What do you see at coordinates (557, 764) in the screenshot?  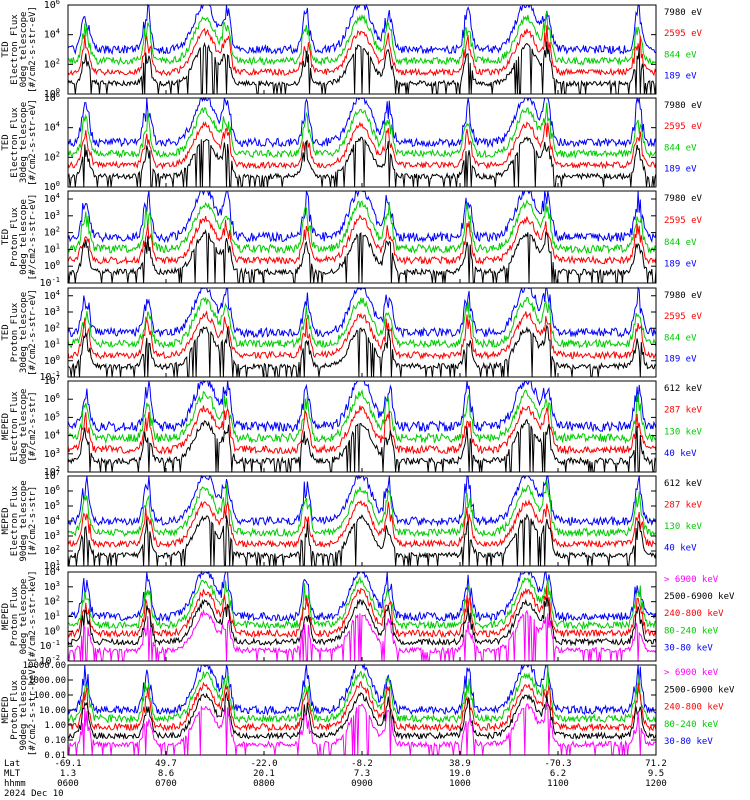 I see `x-tick-label: -70.3` at bounding box center [557, 764].